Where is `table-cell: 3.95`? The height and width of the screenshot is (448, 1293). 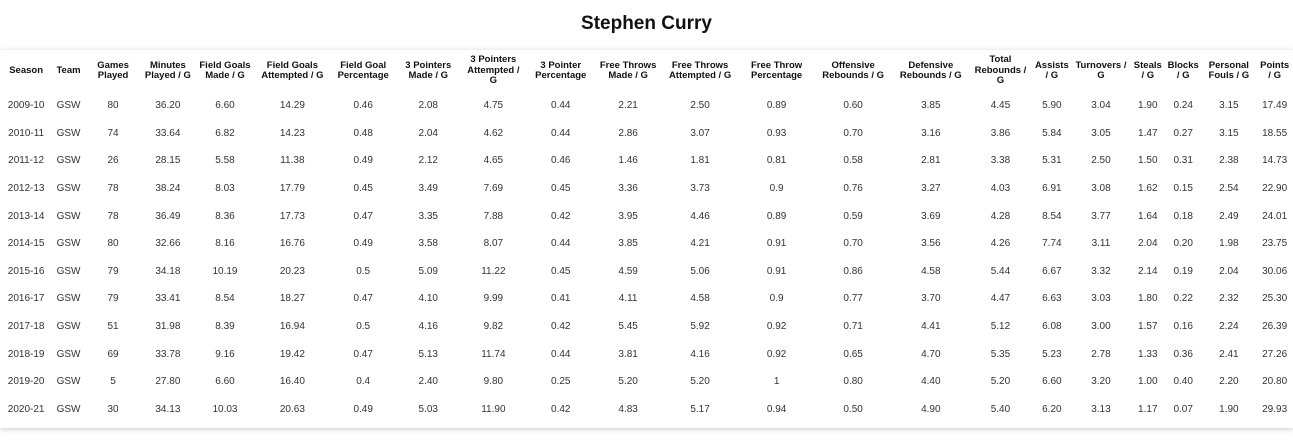
table-cell: 3.95 is located at coordinates (628, 216).